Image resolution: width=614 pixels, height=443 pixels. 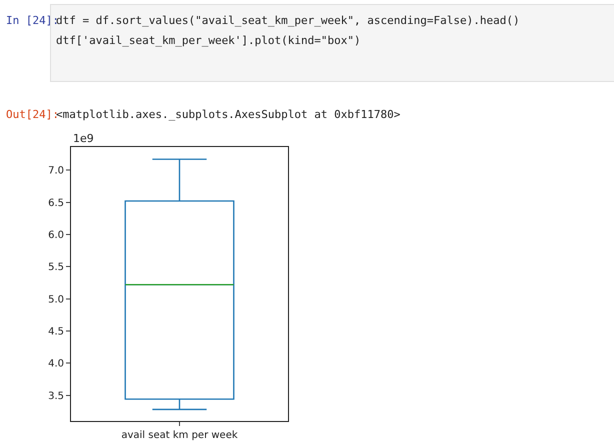 What do you see at coordinates (83, 138) in the screenshot?
I see `text: 1e9` at bounding box center [83, 138].